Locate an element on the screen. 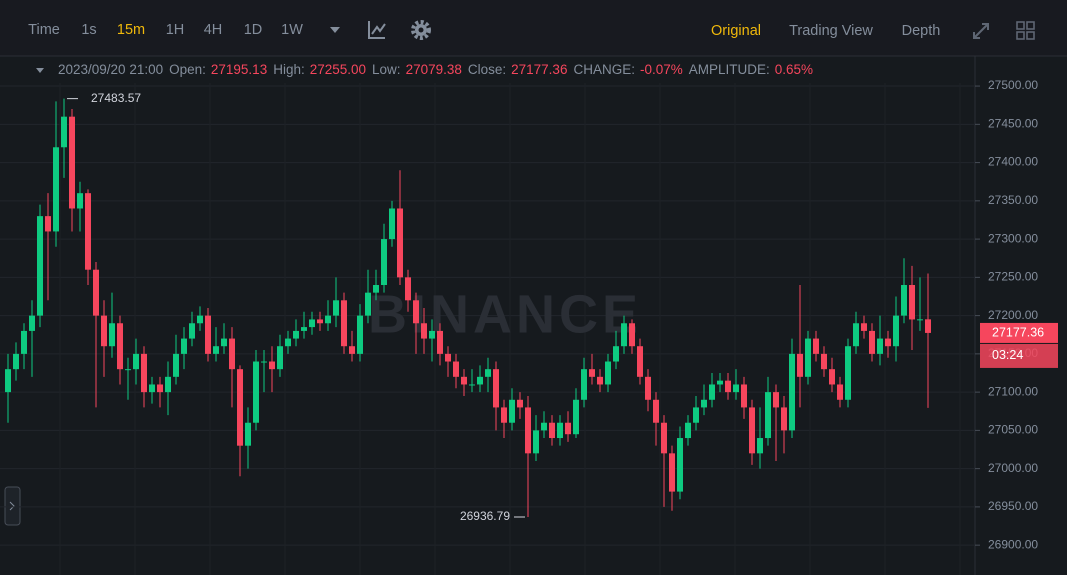 This screenshot has width=1067, height=575. layout-icon is located at coordinates (1025, 30).